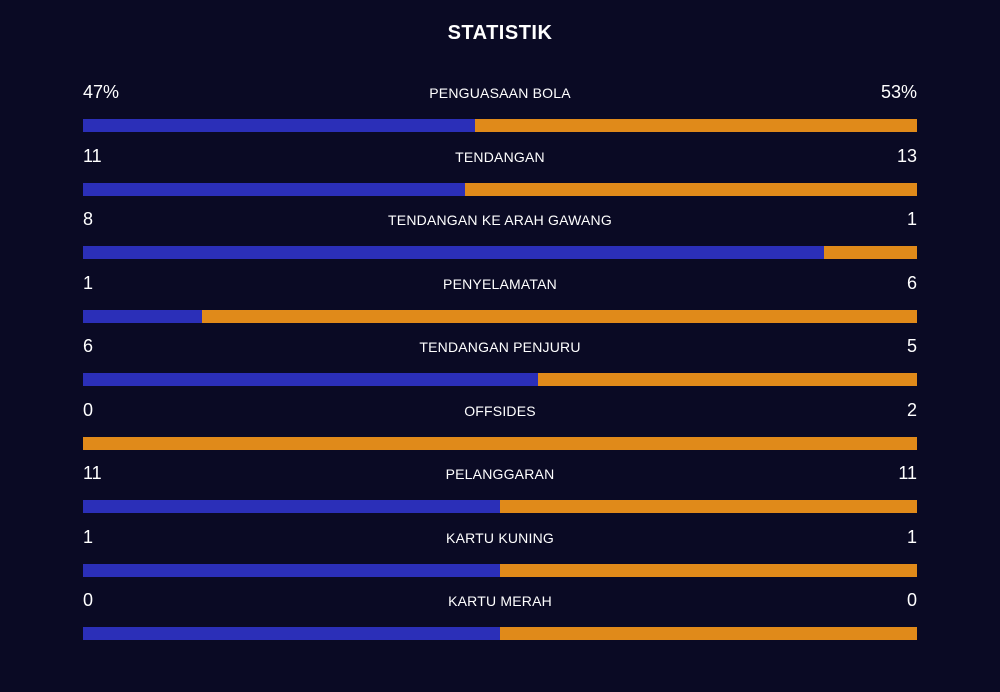 The width and height of the screenshot is (1000, 692). I want to click on stat-row-possession: 47% PENGUASAAN BOLA 53%, so click(500, 112).